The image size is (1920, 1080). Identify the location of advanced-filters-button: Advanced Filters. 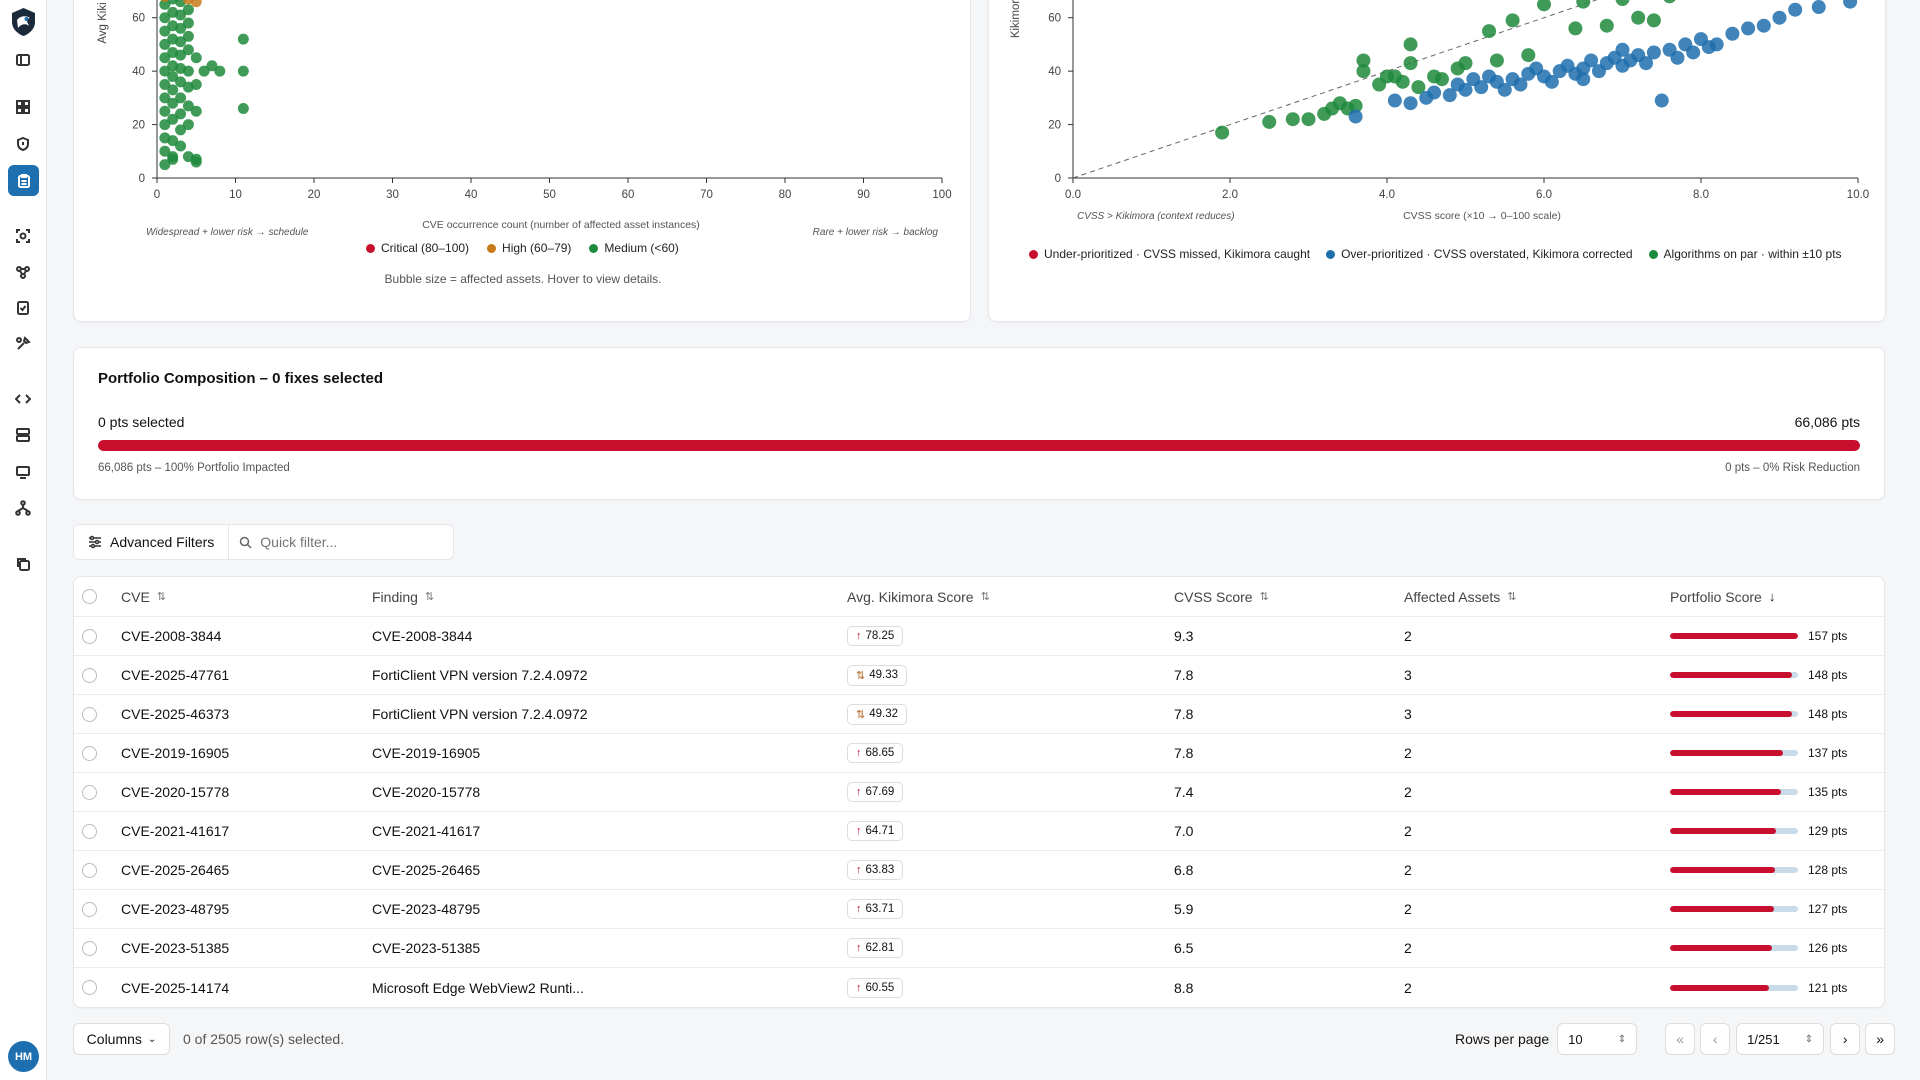
(152, 542).